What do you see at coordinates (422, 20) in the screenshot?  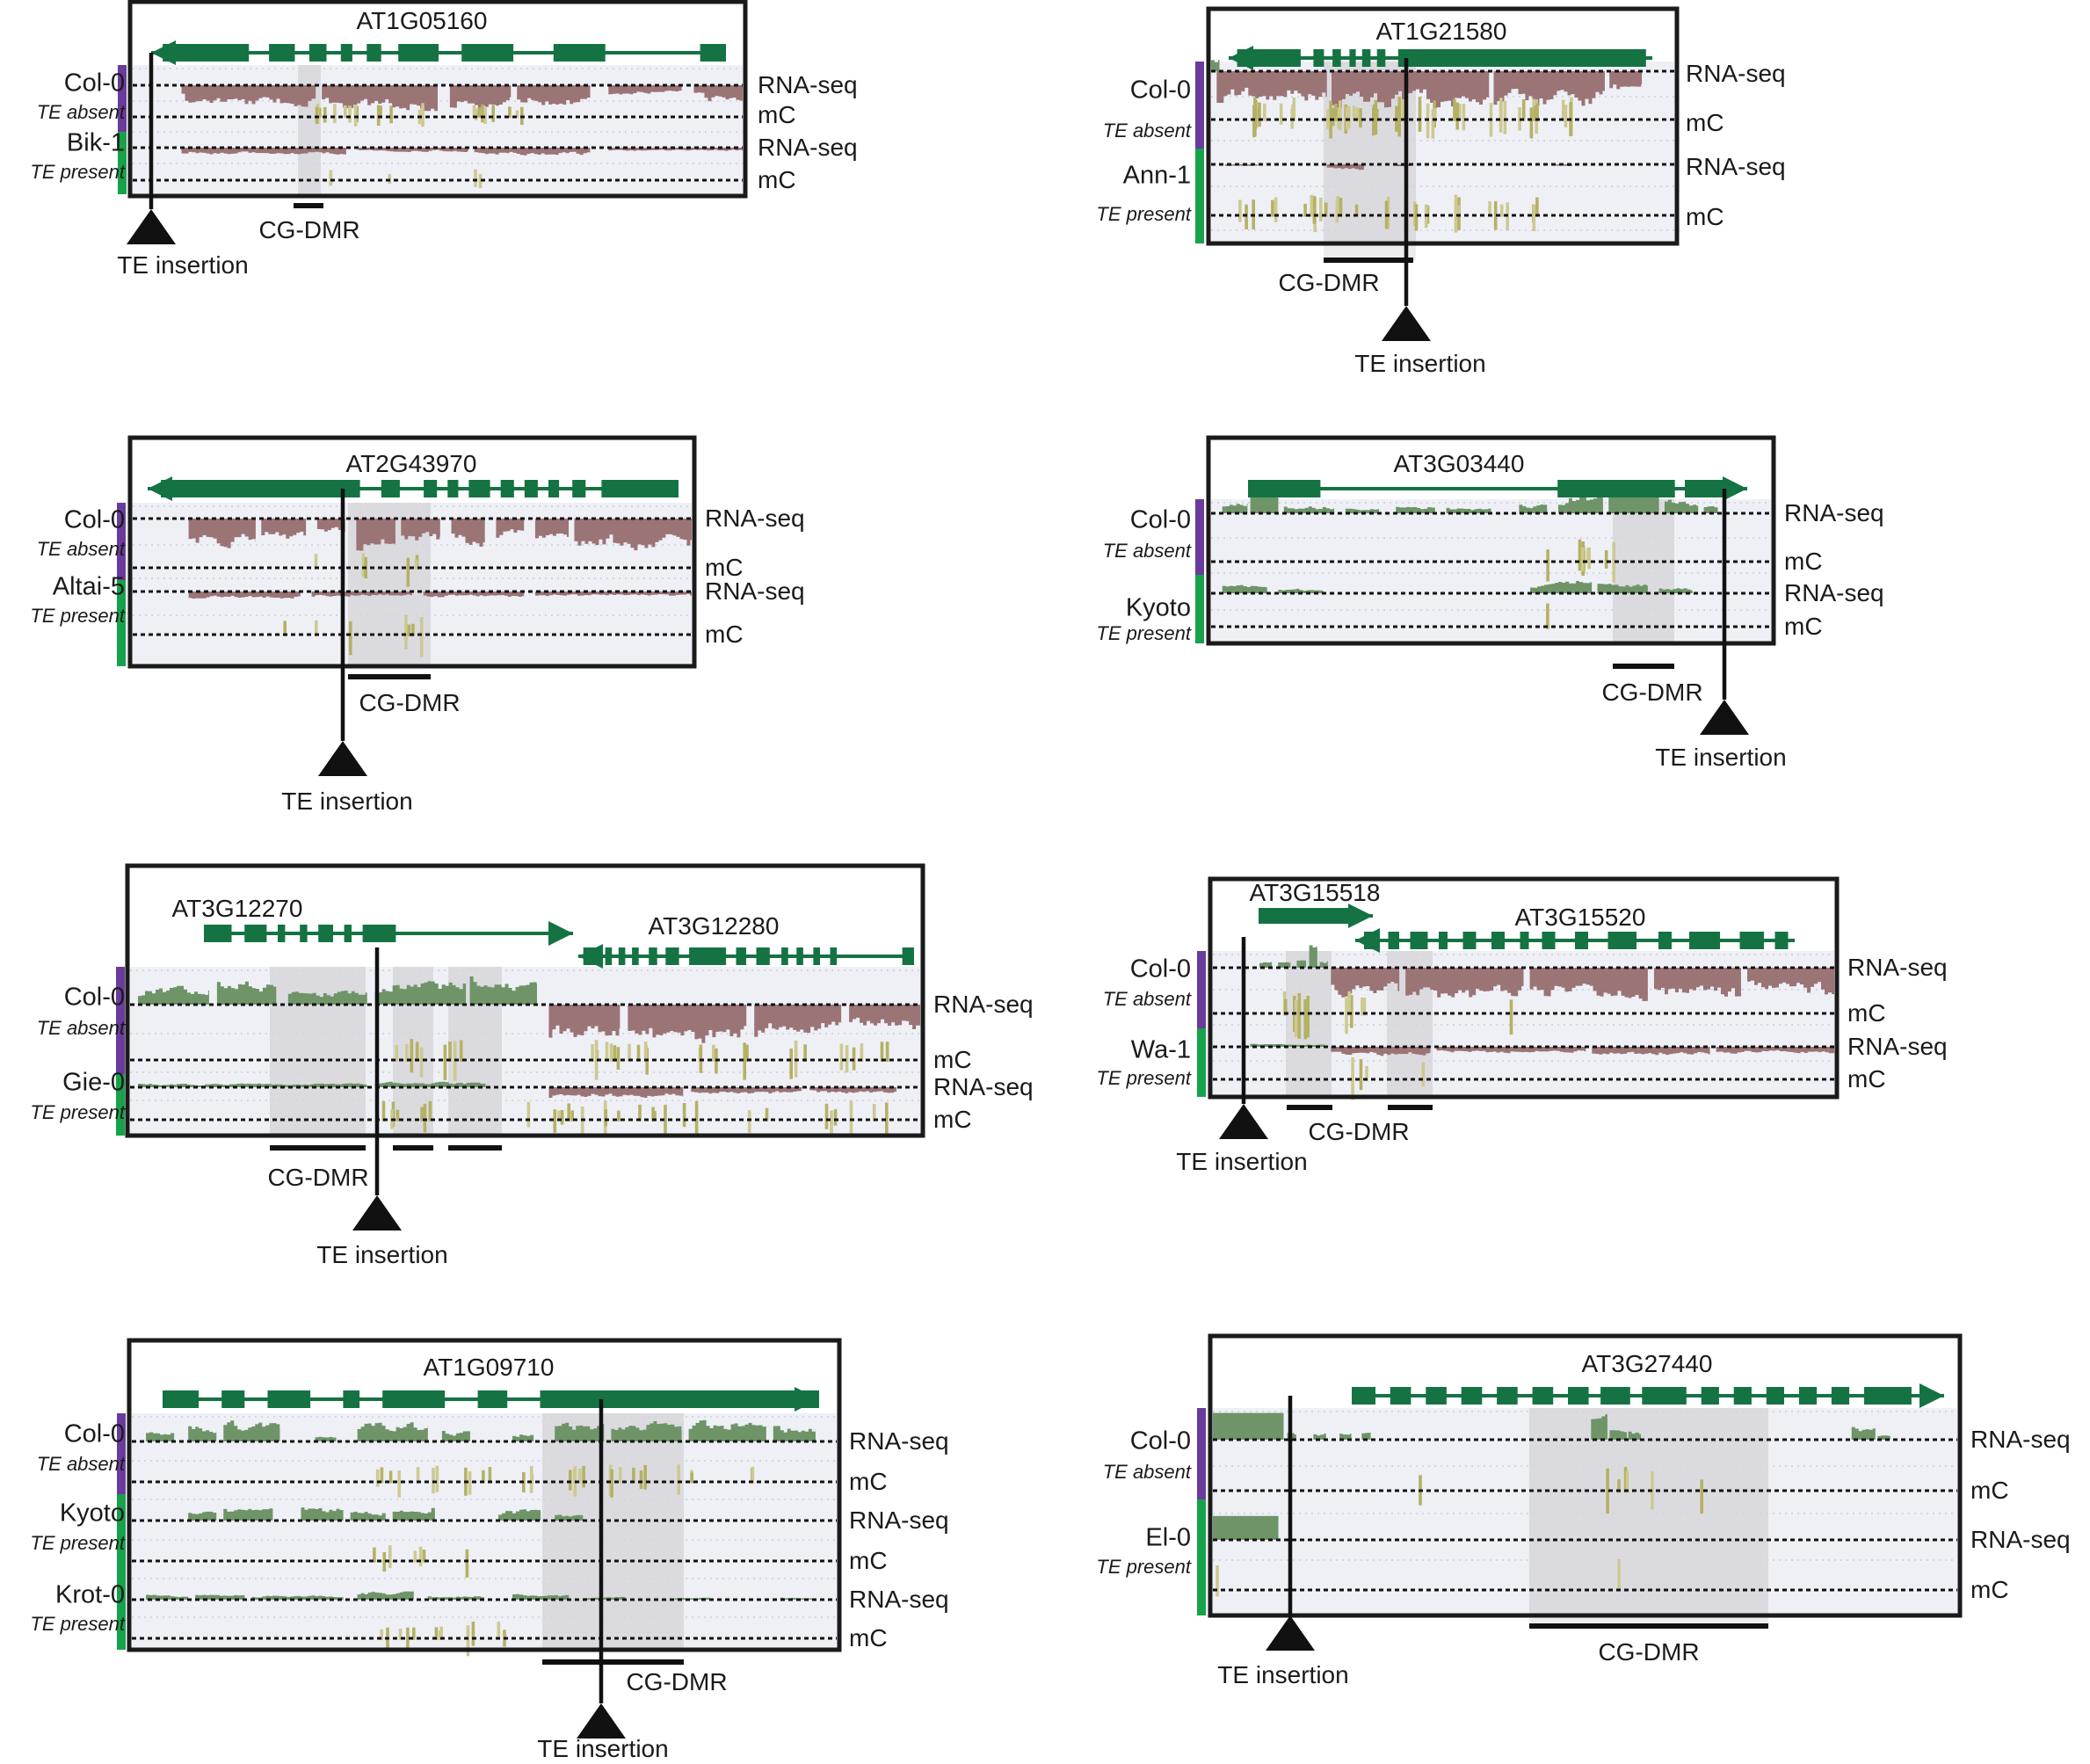 I see `gene-title: AT1G05160` at bounding box center [422, 20].